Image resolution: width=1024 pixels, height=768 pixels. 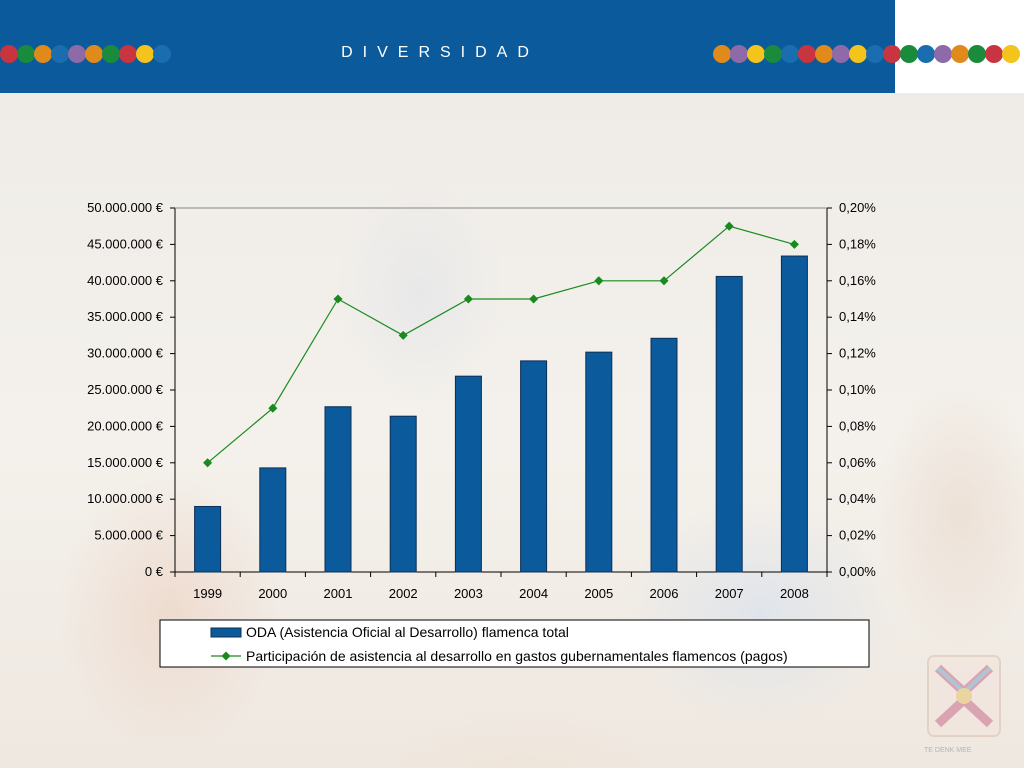 I want to click on x-tick-label: 2007, so click(x=729, y=593).